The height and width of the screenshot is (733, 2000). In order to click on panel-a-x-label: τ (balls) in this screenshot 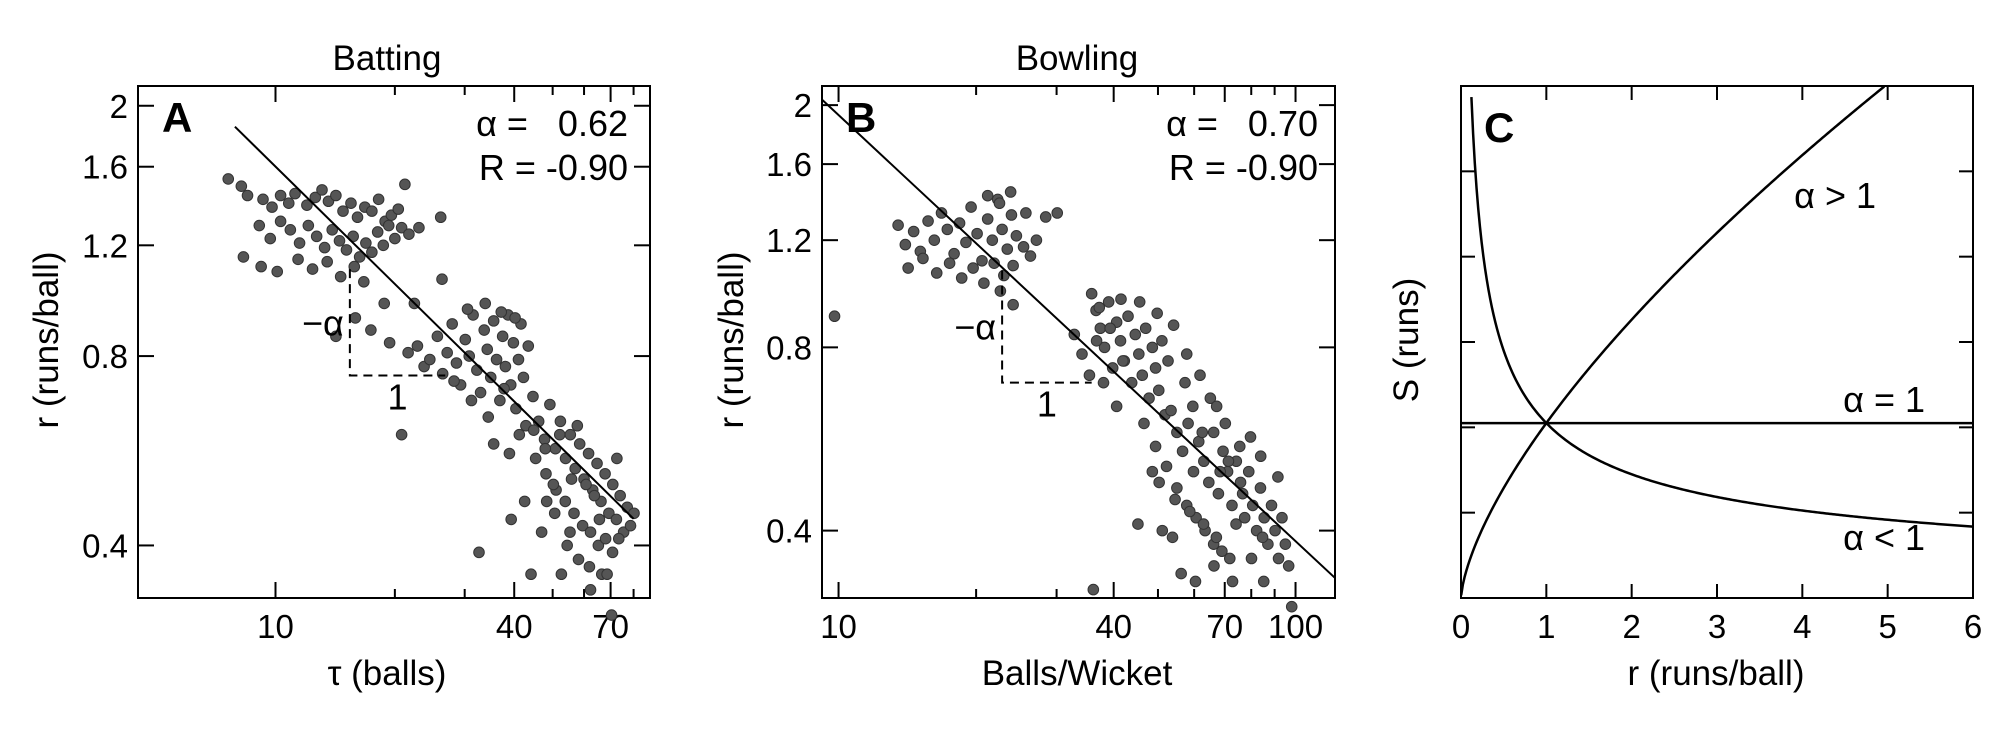, I will do `click(387, 673)`.